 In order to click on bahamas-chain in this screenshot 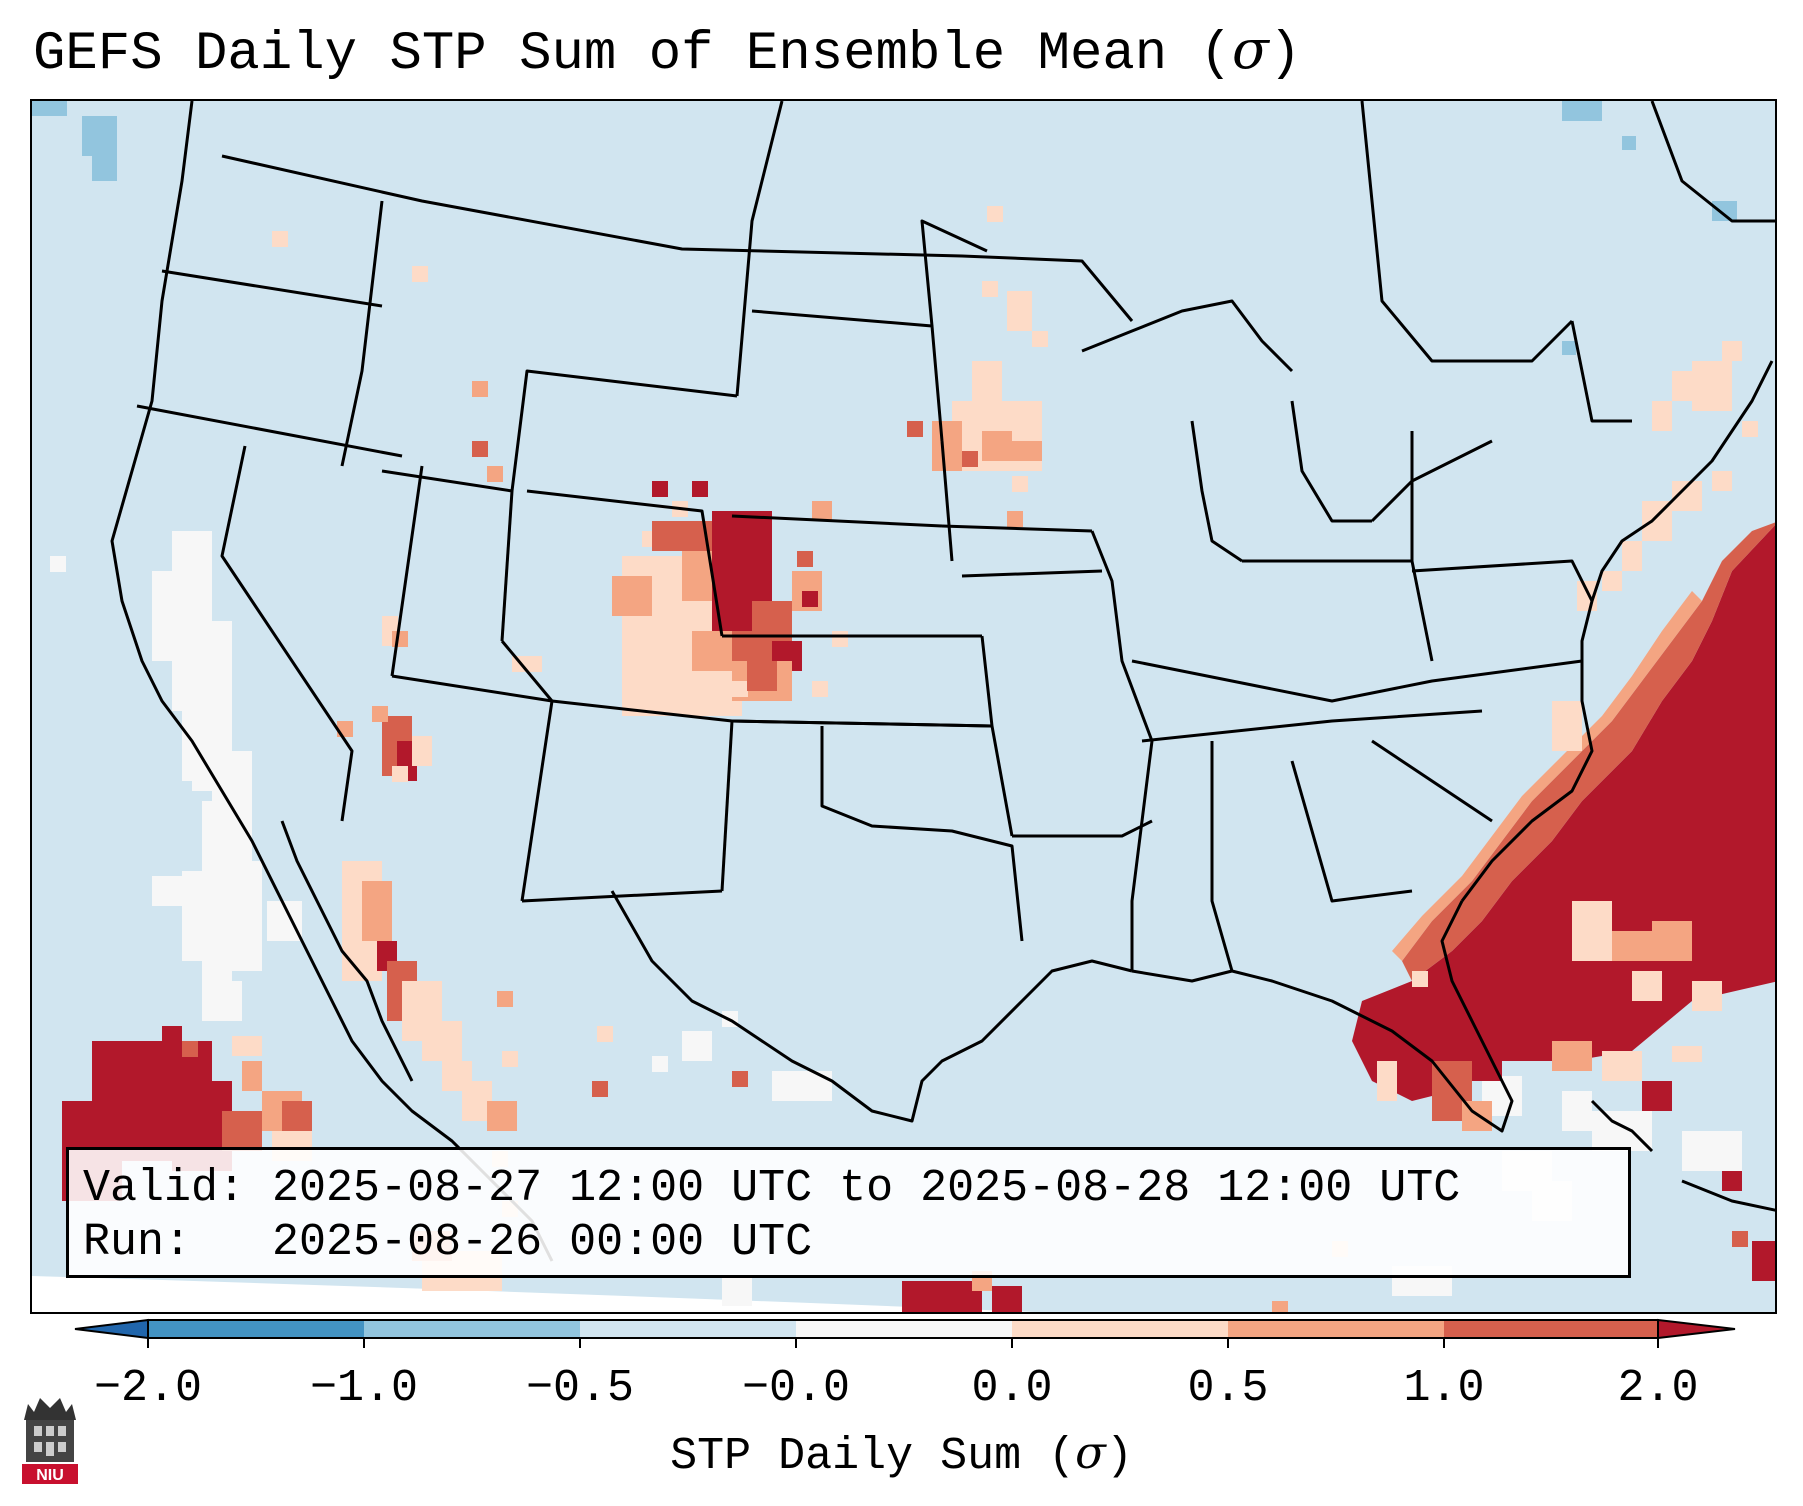, I will do `click(1622, 1126)`.